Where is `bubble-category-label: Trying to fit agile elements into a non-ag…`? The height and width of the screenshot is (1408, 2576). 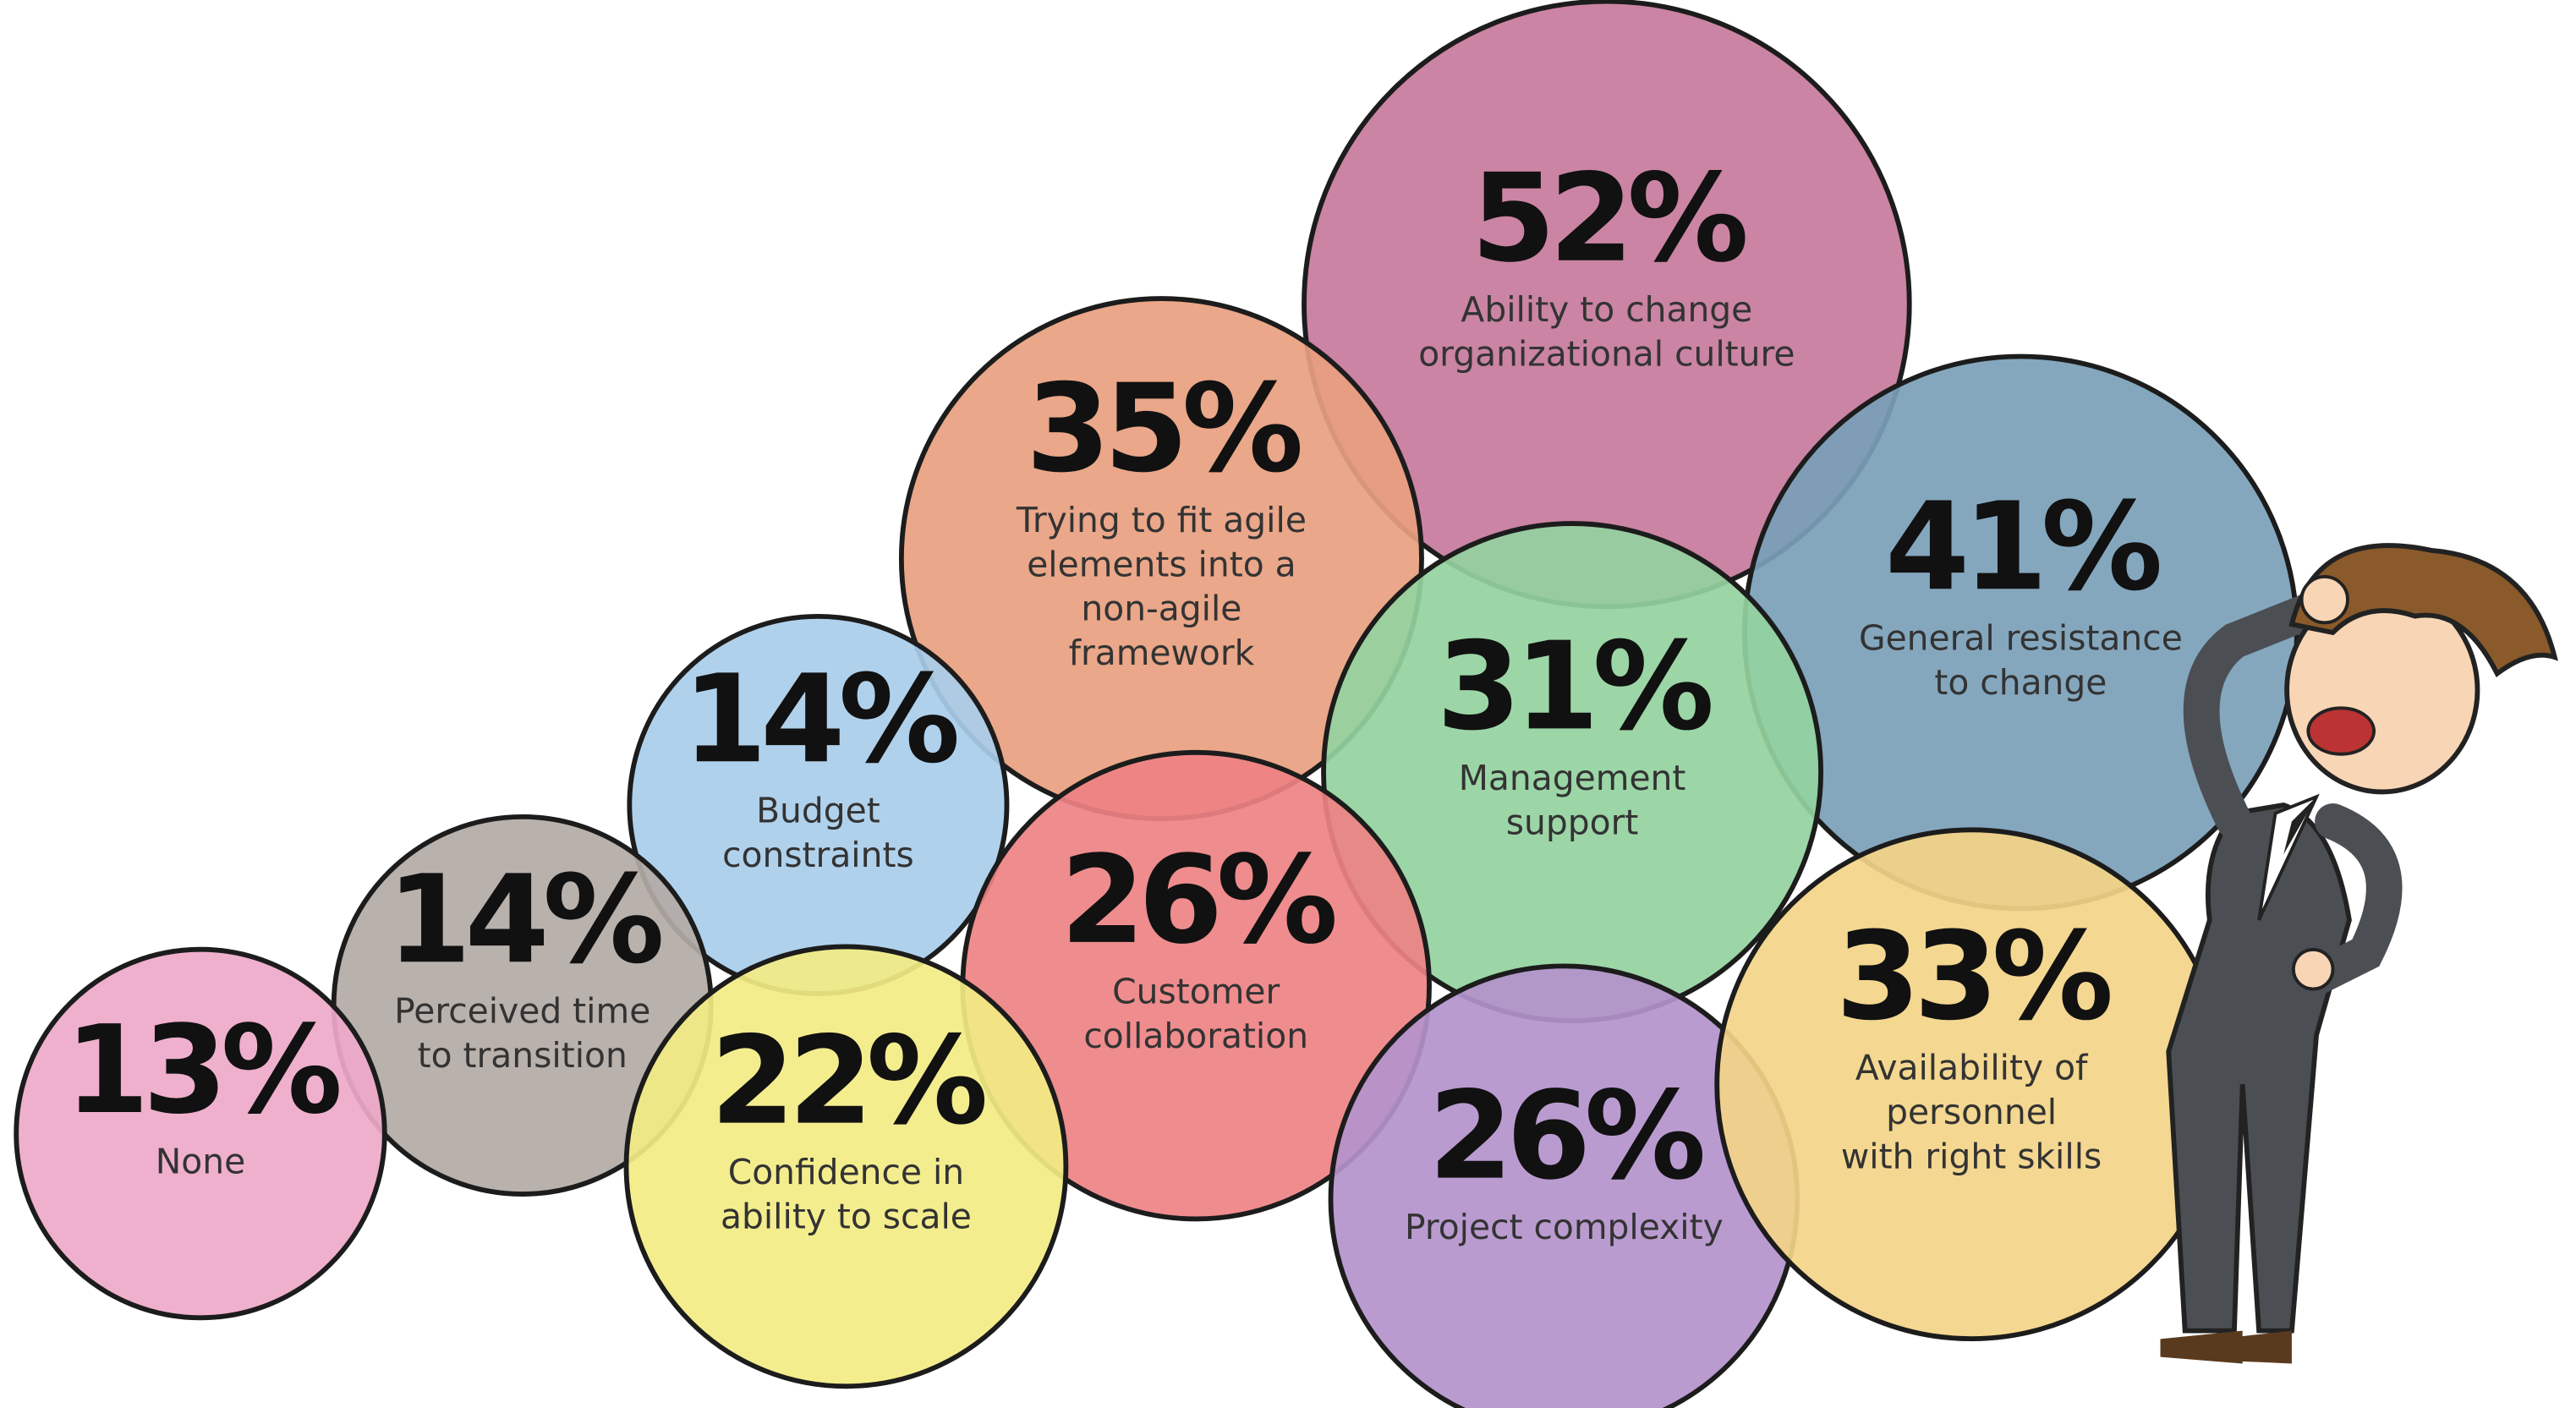
bubble-category-label: Trying to fit agile elements into a non-ag… is located at coordinates (1161, 586).